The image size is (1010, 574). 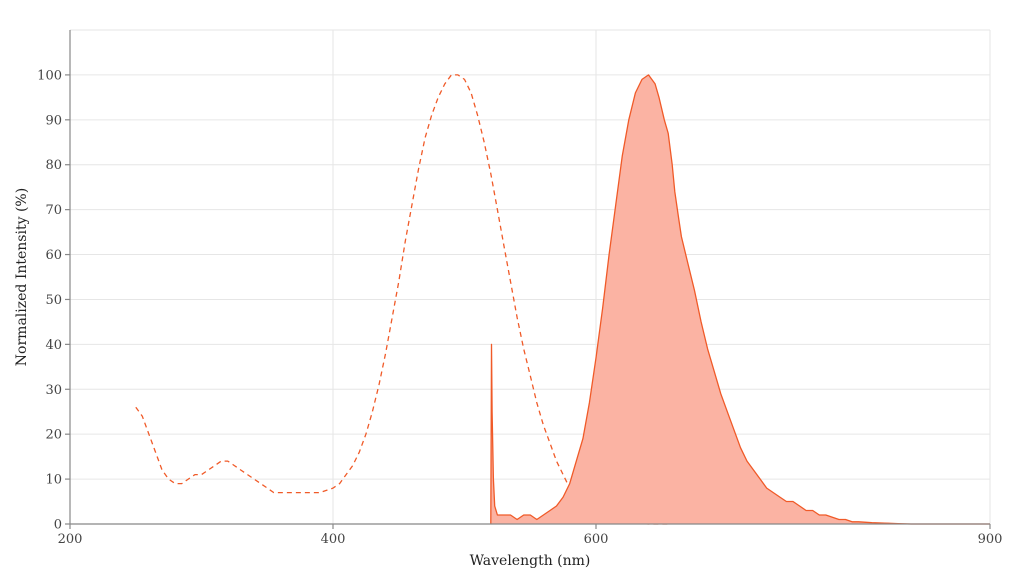 I want to click on x-tick-label: 200, so click(x=70, y=539).